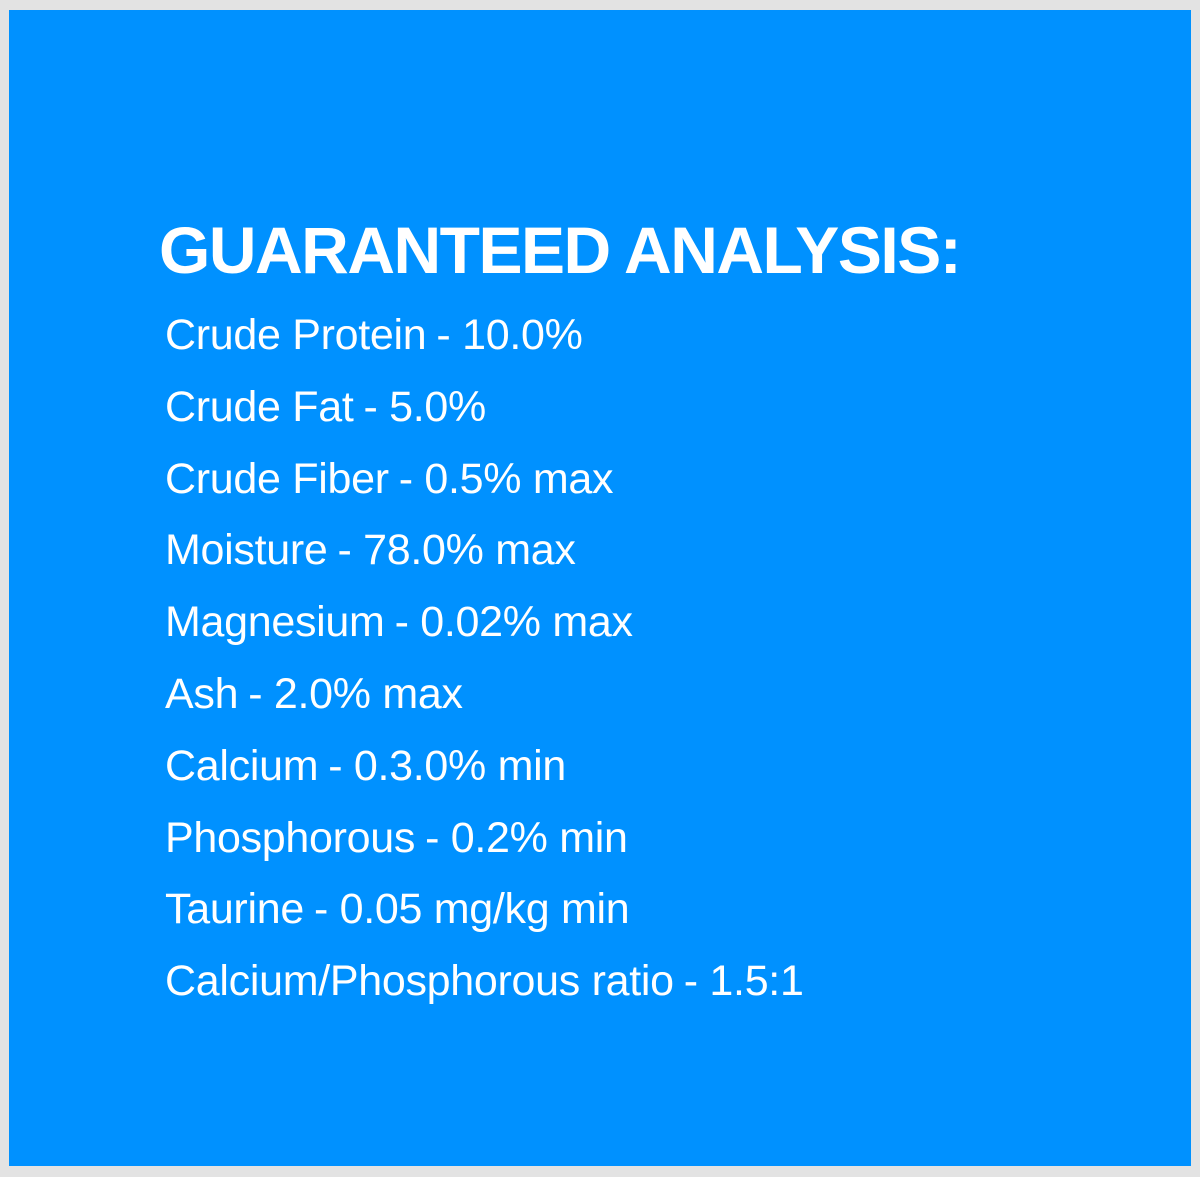 The height and width of the screenshot is (1177, 1200). I want to click on item-value: - 0.2% min, so click(526, 837).